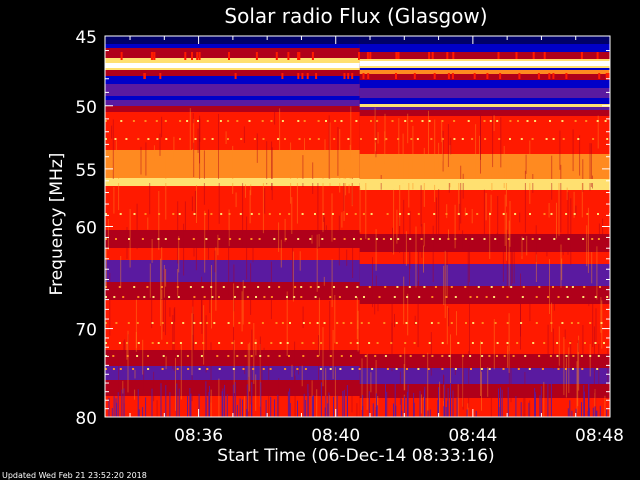 This screenshot has width=640, height=480. I want to click on y-tick-label: 50, so click(86, 108).